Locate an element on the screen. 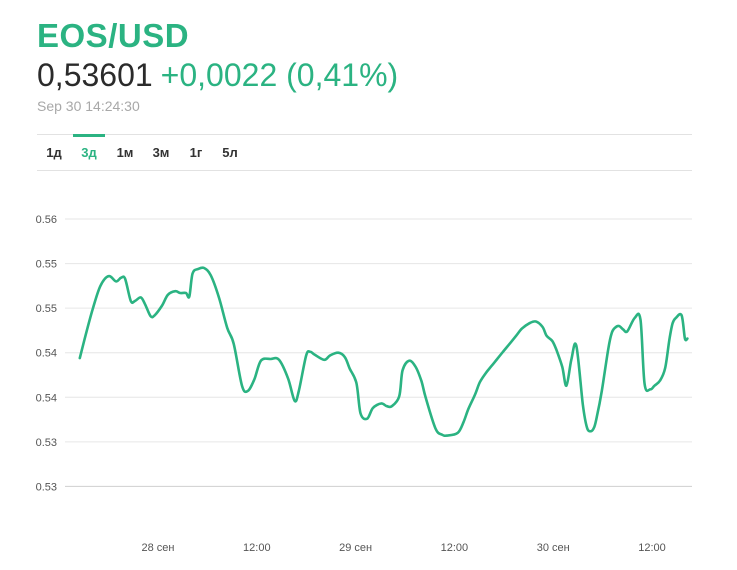 The image size is (737, 570). range-tab-5y: 5л is located at coordinates (230, 152).